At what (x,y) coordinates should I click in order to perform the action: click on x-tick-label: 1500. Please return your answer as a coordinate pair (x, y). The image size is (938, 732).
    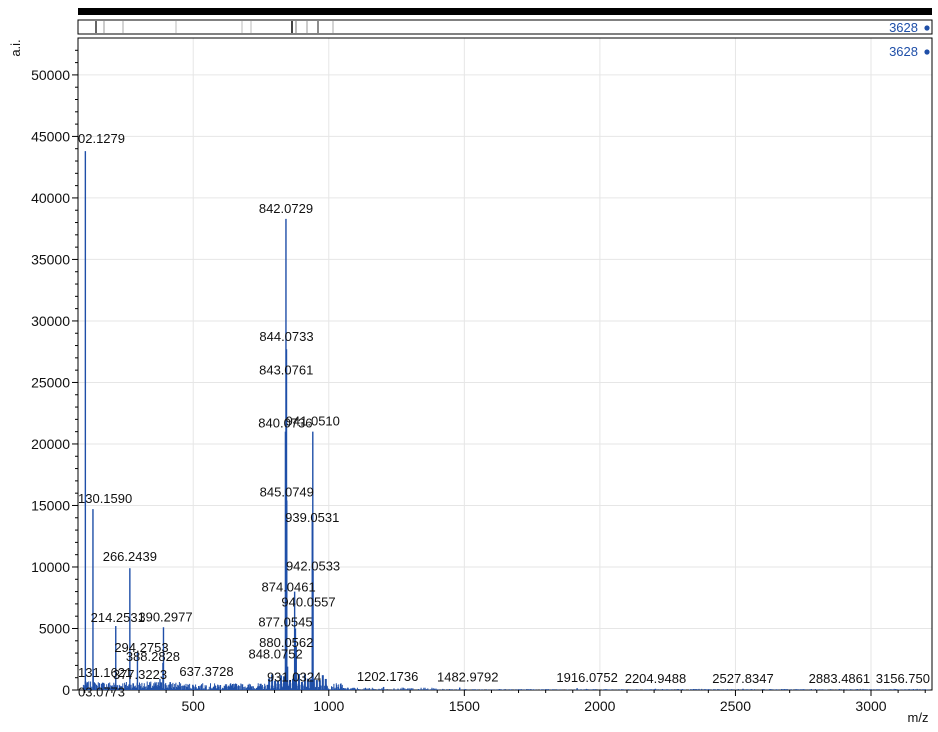
    Looking at the image, I should click on (464, 706).